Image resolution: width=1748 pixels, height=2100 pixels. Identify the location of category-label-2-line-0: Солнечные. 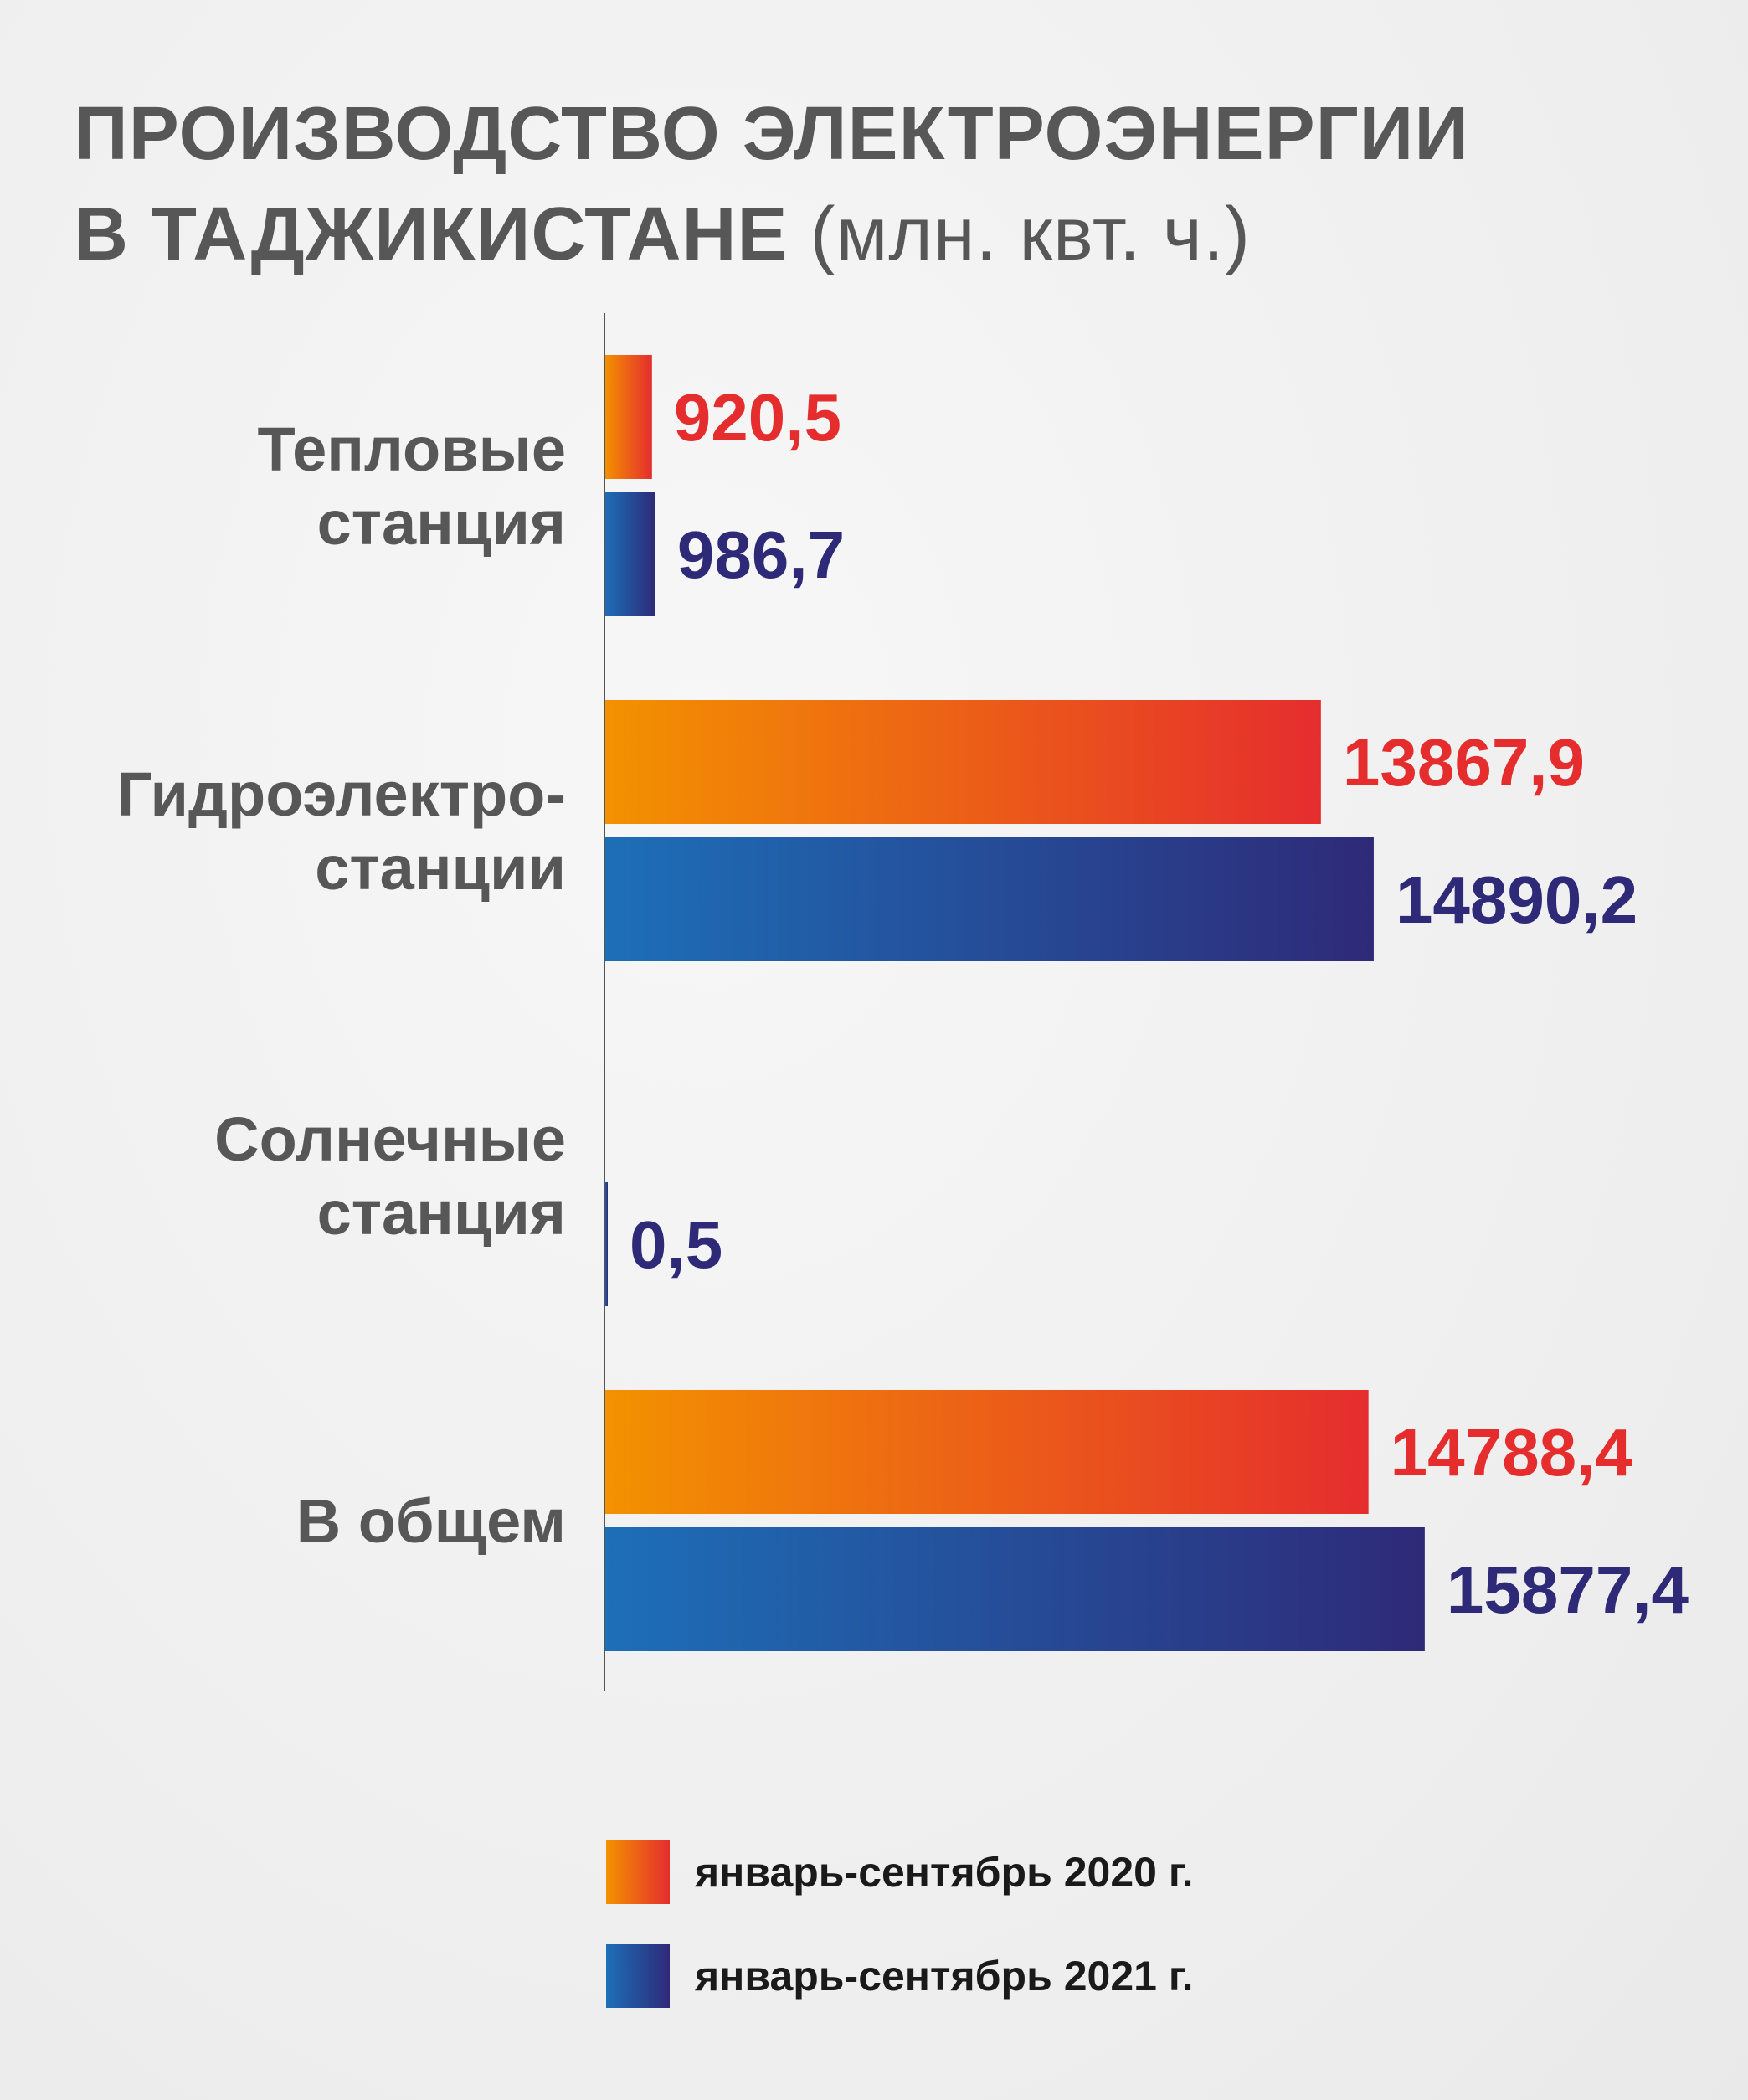
(390, 1139).